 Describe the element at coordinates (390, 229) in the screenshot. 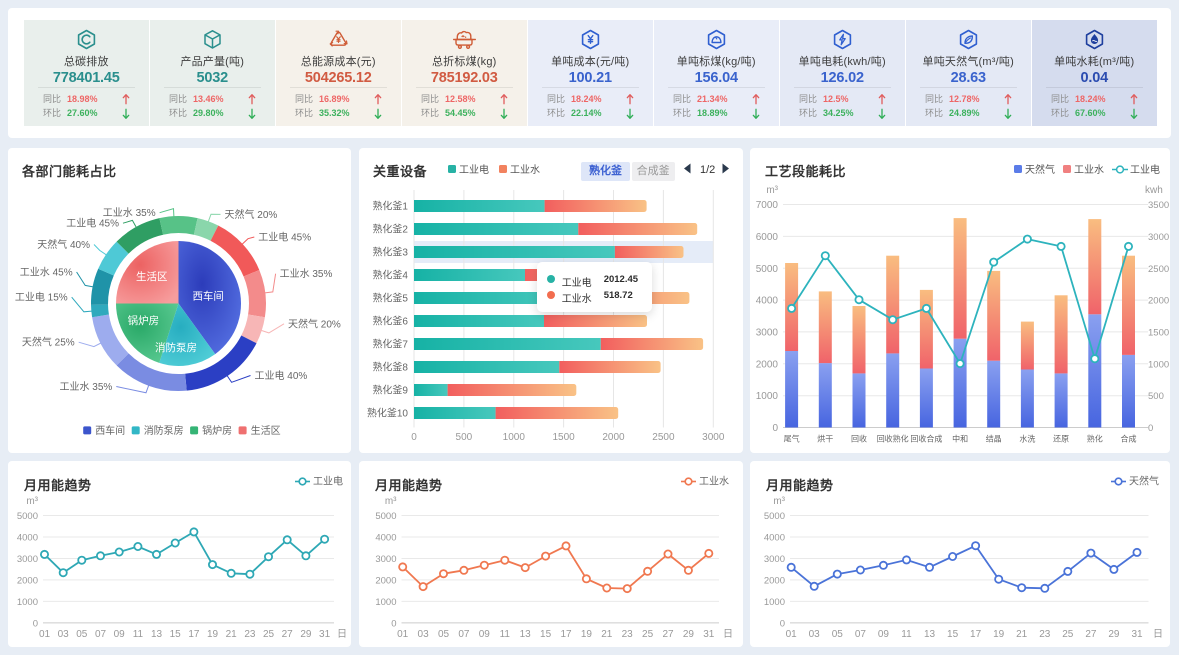

I see `svg-text: 熟化釜2` at that location.